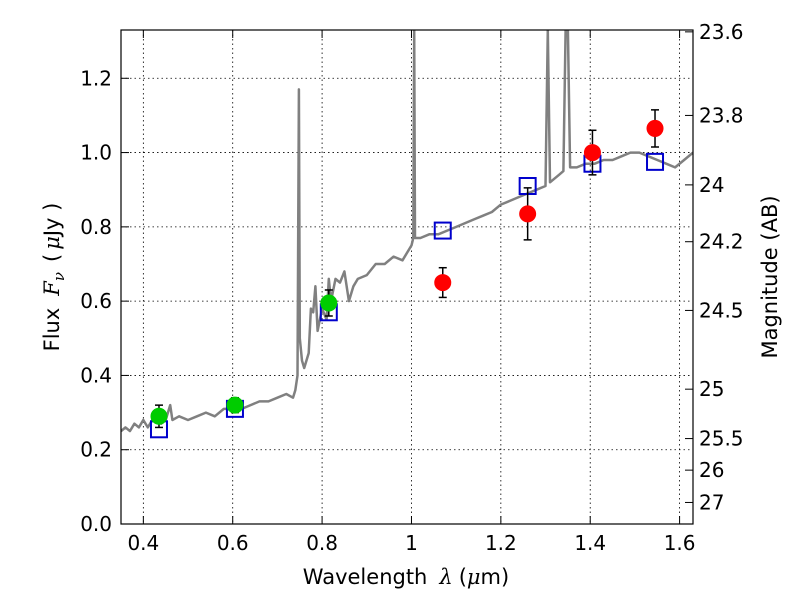 The width and height of the screenshot is (800, 600). Describe the element at coordinates (96, 227) in the screenshot. I see `y-tick-label: 0.8` at that location.